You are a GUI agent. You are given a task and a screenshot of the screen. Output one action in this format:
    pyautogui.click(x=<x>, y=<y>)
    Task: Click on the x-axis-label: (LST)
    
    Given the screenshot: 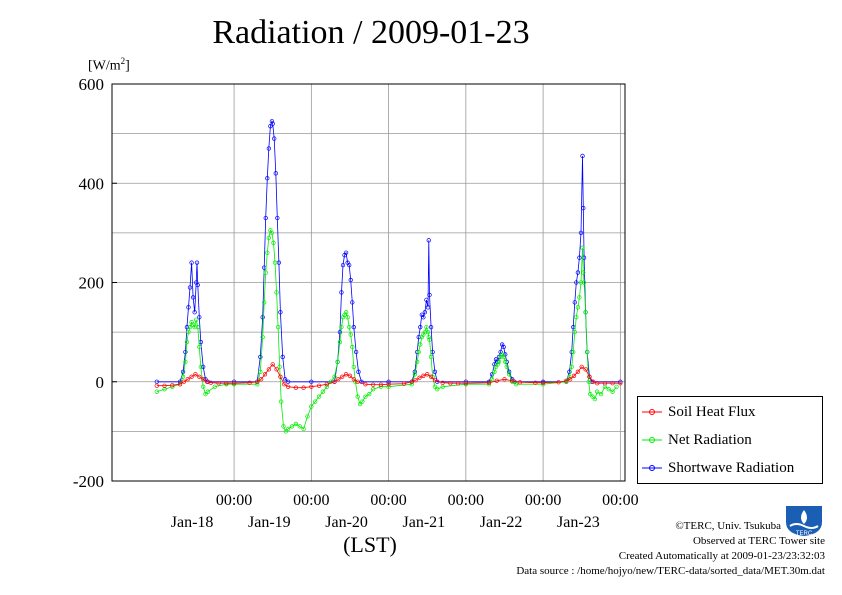 What is the action you would take?
    pyautogui.click(x=370, y=544)
    